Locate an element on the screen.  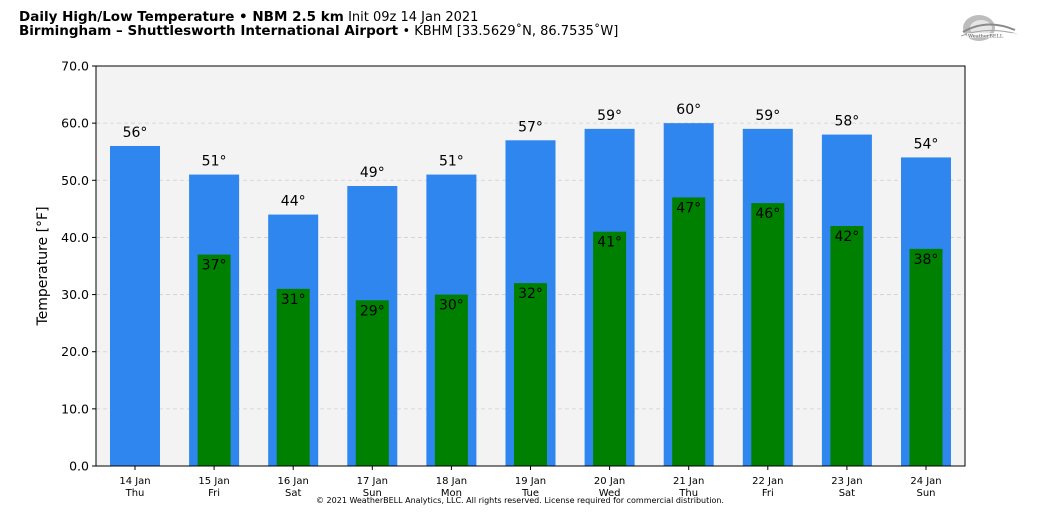
low-value-label: 31° is located at coordinates (293, 300).